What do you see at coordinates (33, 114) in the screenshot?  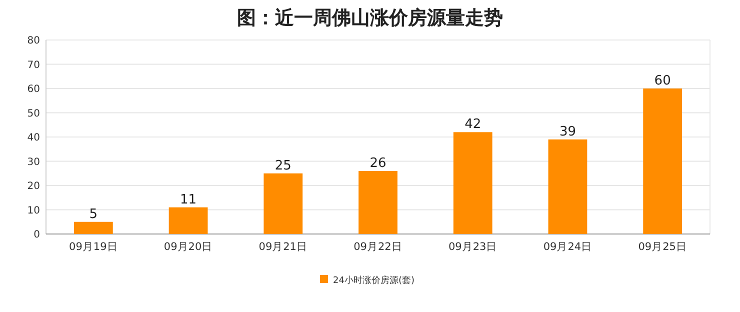 I see `ytick: 50` at bounding box center [33, 114].